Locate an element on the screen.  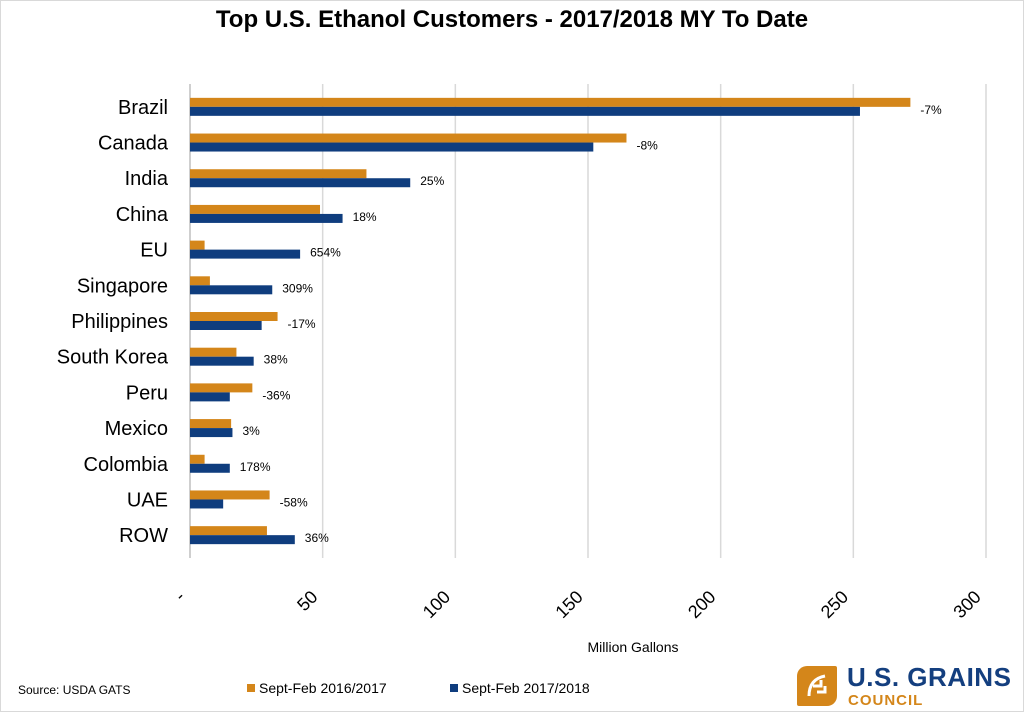
logo-subtext: COUNCIL is located at coordinates (886, 700).